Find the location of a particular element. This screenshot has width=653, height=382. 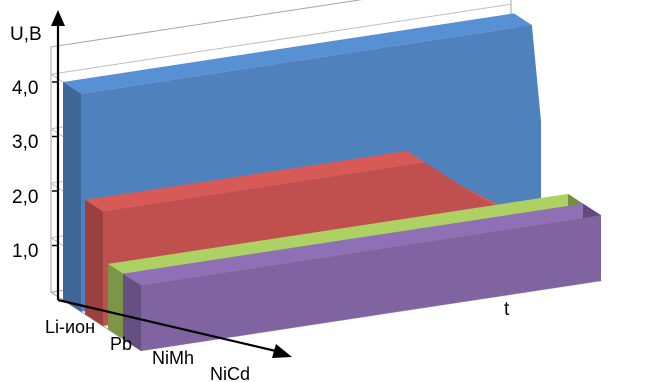

series-label-nimh: NiMh is located at coordinates (173, 358).